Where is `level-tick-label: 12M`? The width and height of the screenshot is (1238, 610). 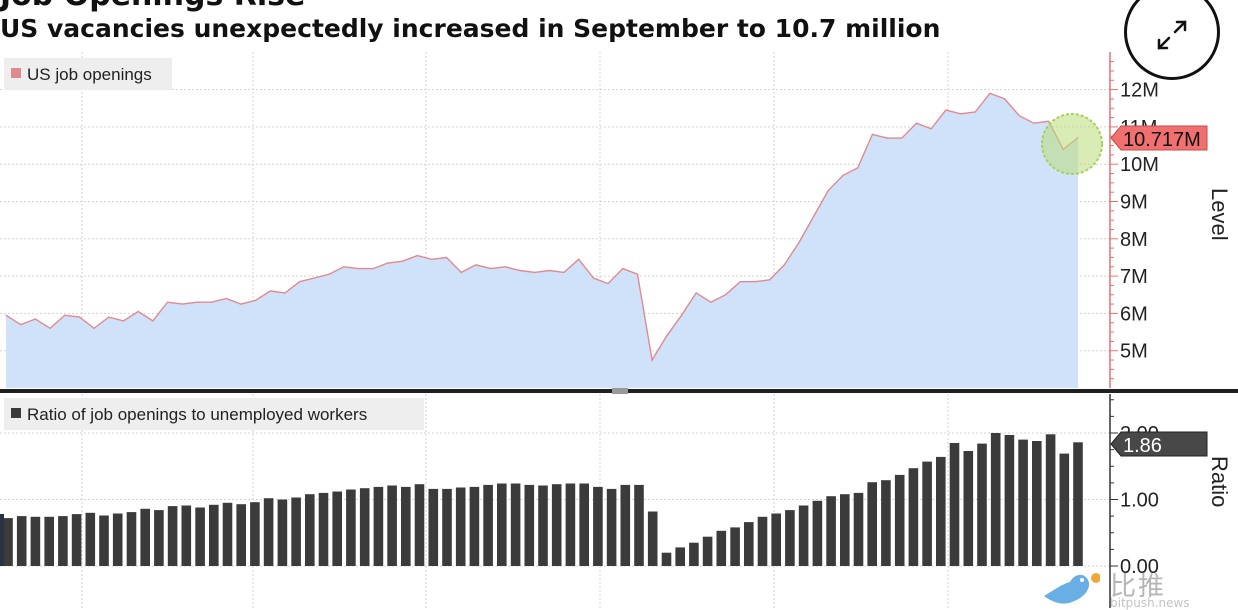 level-tick-label: 12M is located at coordinates (1139, 91).